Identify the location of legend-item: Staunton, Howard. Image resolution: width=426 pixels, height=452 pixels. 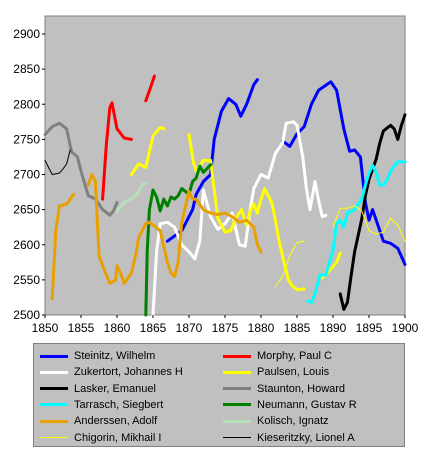
(284, 389).